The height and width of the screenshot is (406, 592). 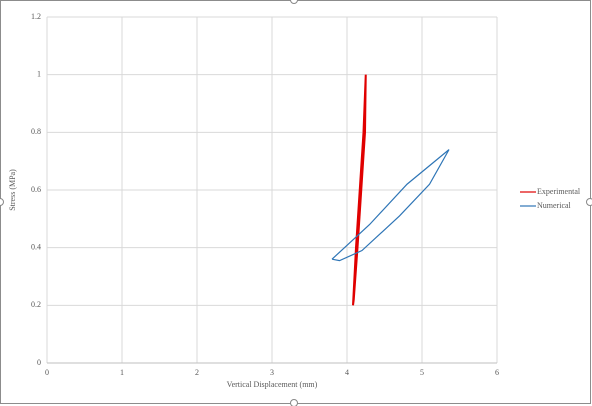 What do you see at coordinates (36, 304) in the screenshot?
I see `y-tick-label: 0.2` at bounding box center [36, 304].